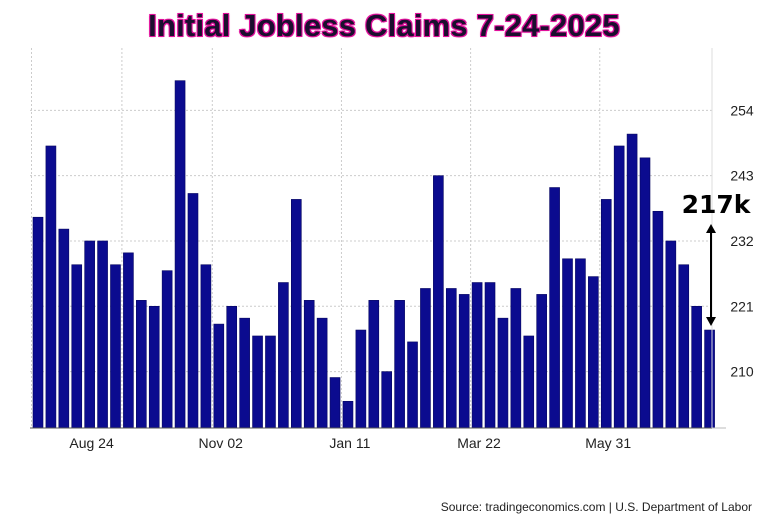 The width and height of the screenshot is (768, 524). Describe the element at coordinates (717, 258) in the screenshot. I see `latest-value-annotation: 217k` at that location.